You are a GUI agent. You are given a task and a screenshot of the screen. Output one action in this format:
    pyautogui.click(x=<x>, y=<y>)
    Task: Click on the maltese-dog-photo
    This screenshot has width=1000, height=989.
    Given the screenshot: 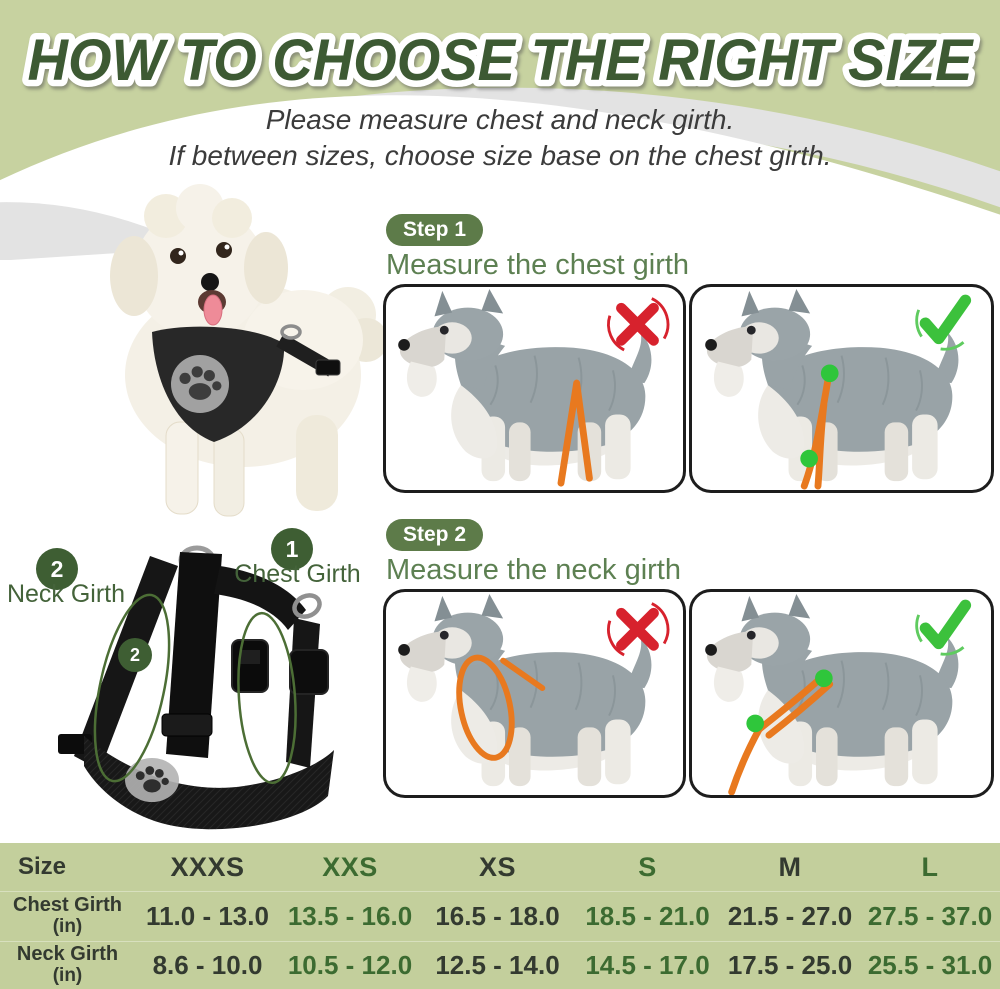 What is the action you would take?
    pyautogui.click(x=249, y=350)
    